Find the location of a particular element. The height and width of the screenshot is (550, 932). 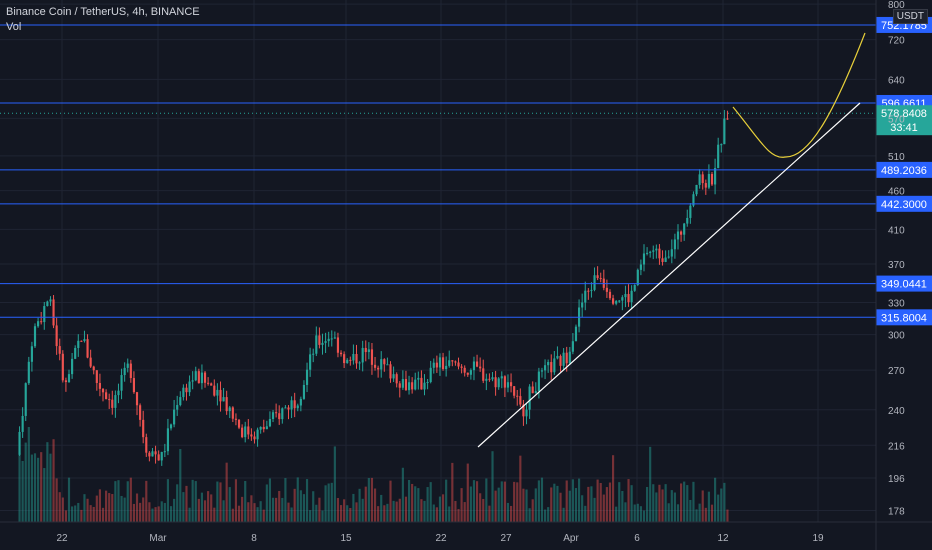

volume-indicator-label: Vol is located at coordinates (14, 27).